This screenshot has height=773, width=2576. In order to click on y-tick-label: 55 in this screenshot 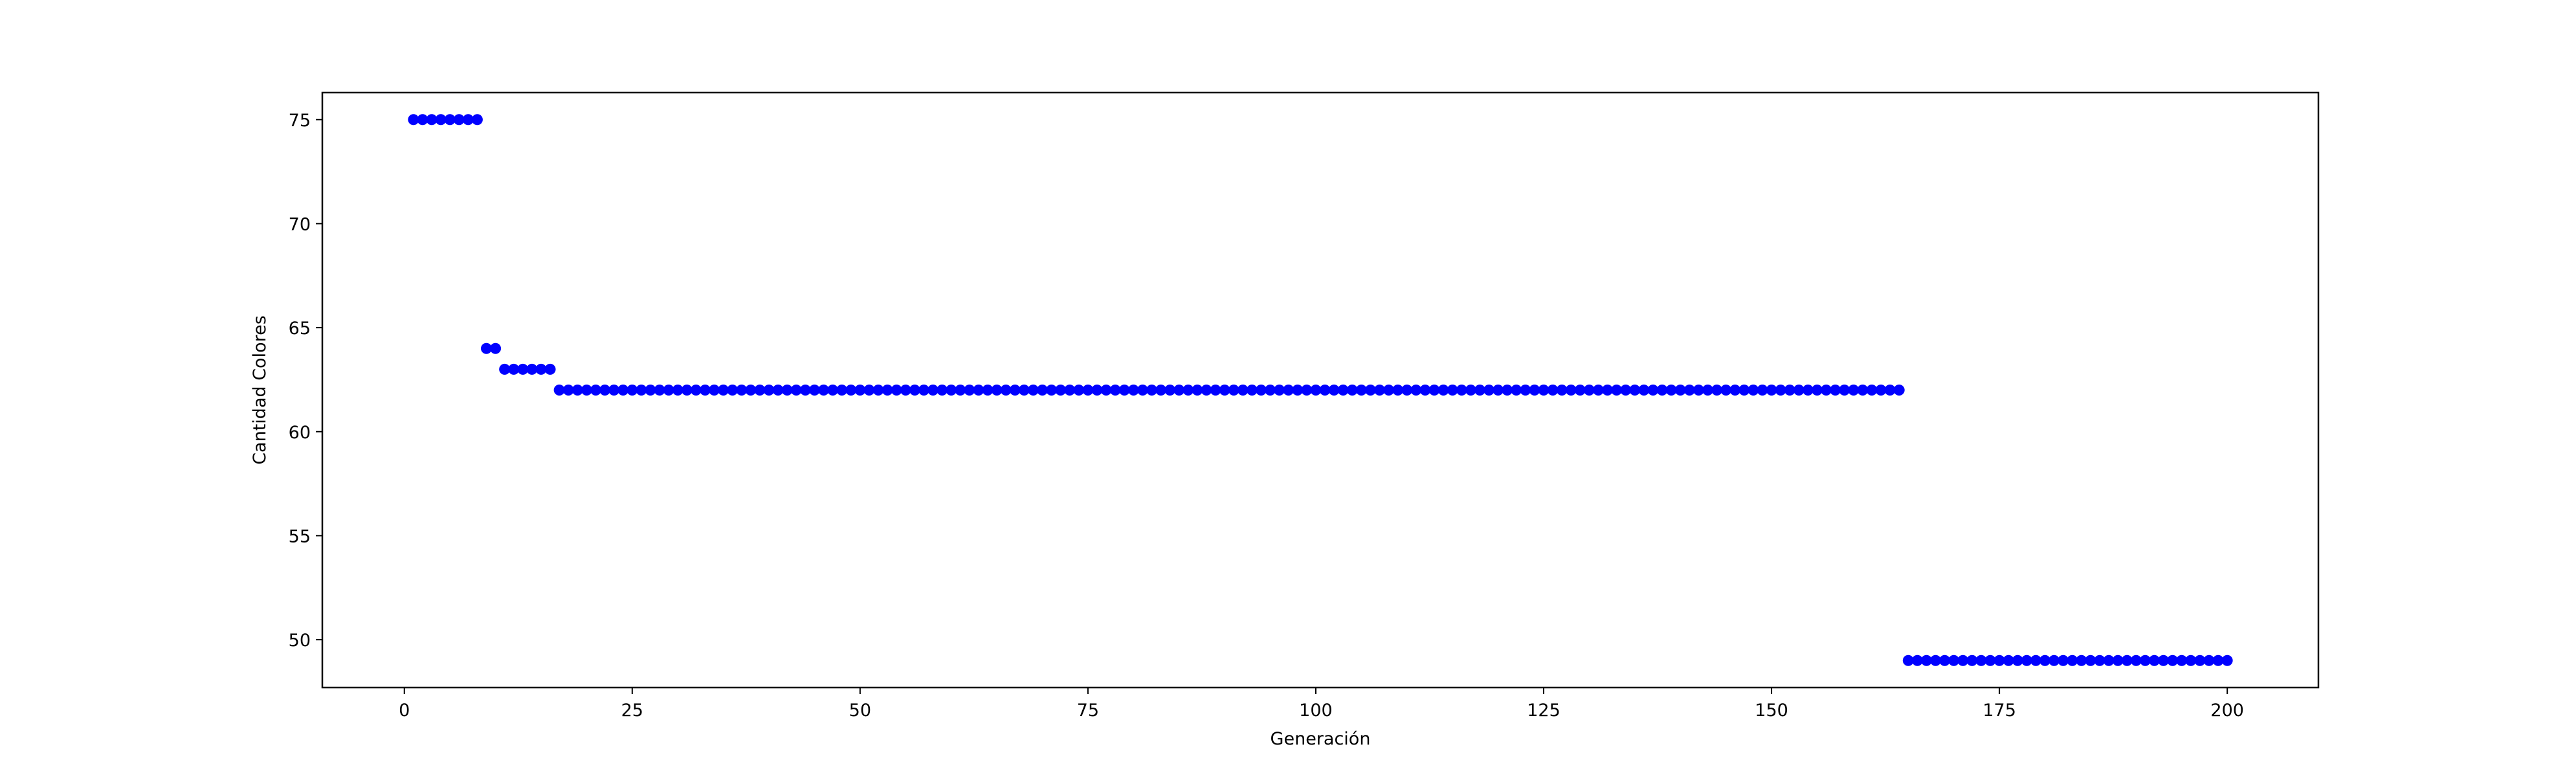, I will do `click(300, 536)`.